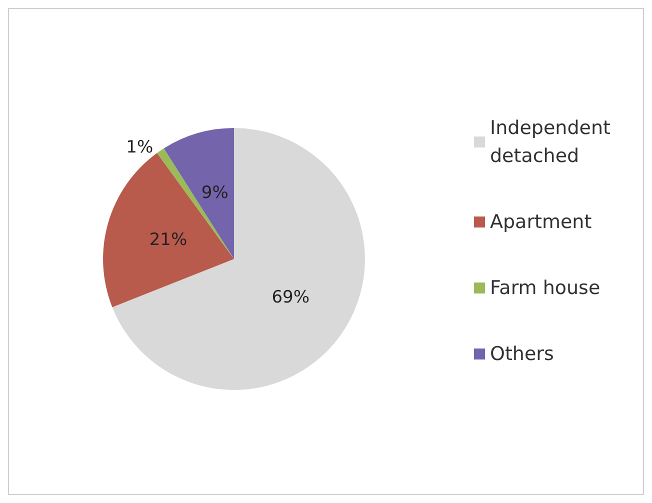 Image resolution: width=652 pixels, height=503 pixels. I want to click on data-label: 21%, so click(168, 240).